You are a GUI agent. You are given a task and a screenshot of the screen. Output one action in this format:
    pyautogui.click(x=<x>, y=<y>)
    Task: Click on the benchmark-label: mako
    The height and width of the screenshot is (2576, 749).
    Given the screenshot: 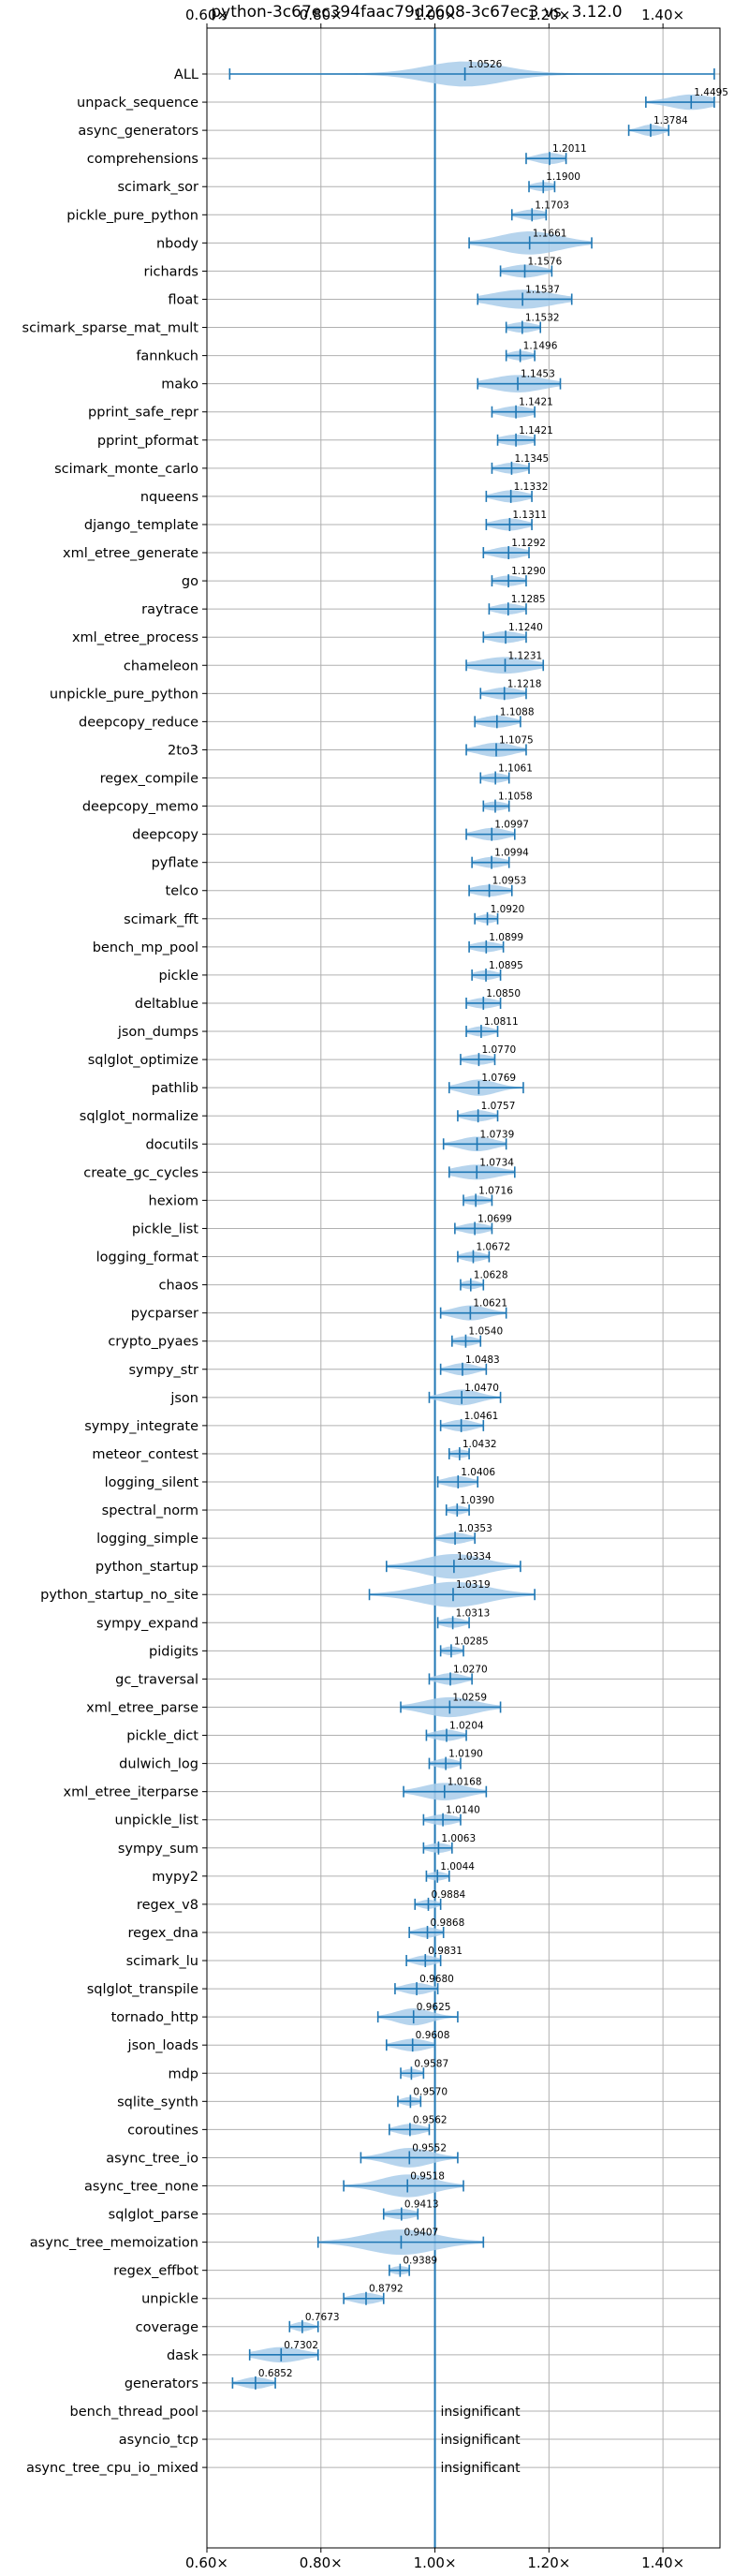 What is the action you would take?
    pyautogui.click(x=179, y=385)
    